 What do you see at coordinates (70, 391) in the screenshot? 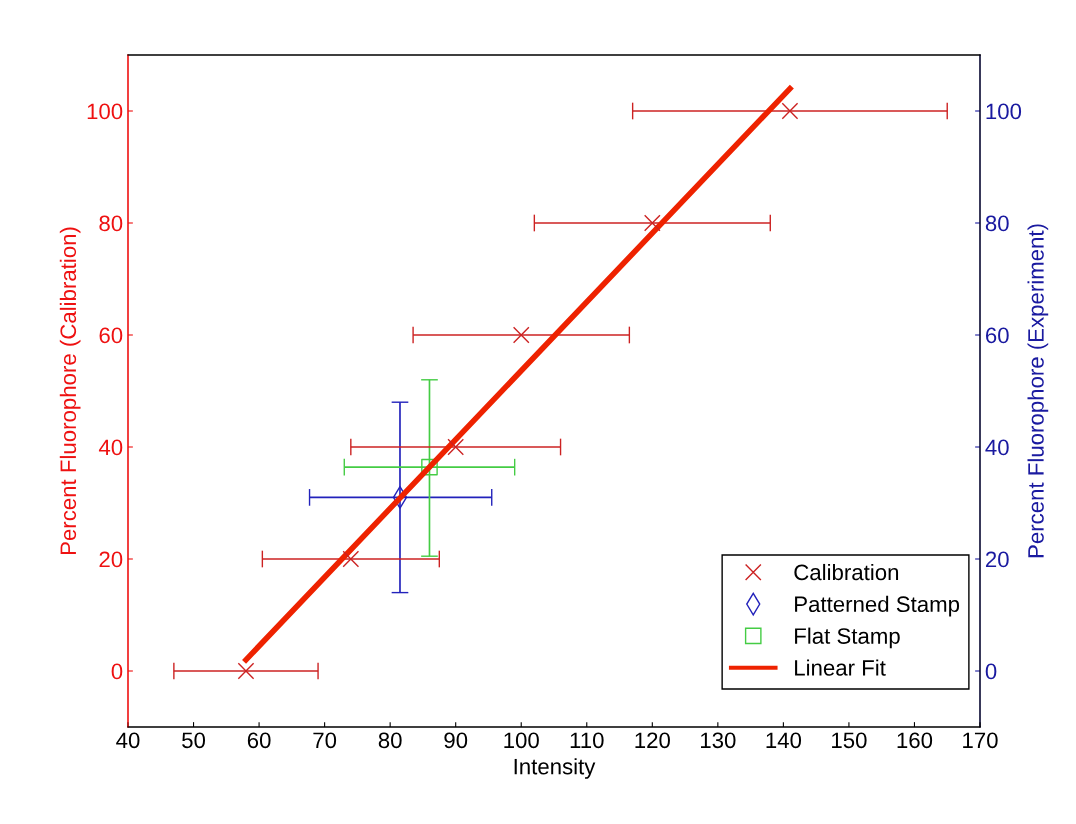
I see `y-axis-title: Percent Fluorophore (Calibration)` at bounding box center [70, 391].